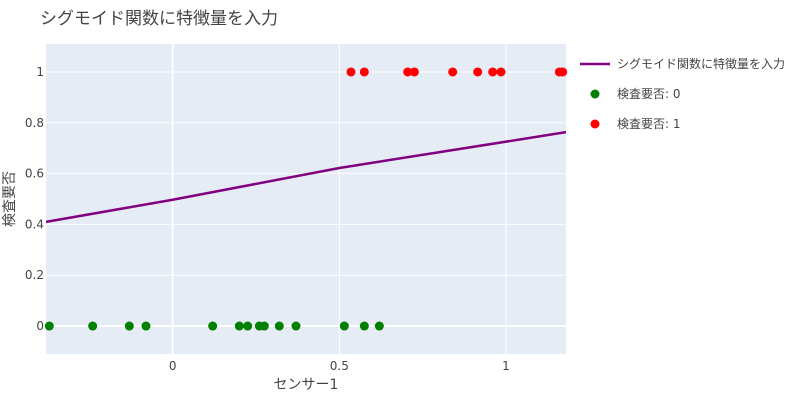  Describe the element at coordinates (40, 326) in the screenshot. I see `y-tick-label: 0` at that location.